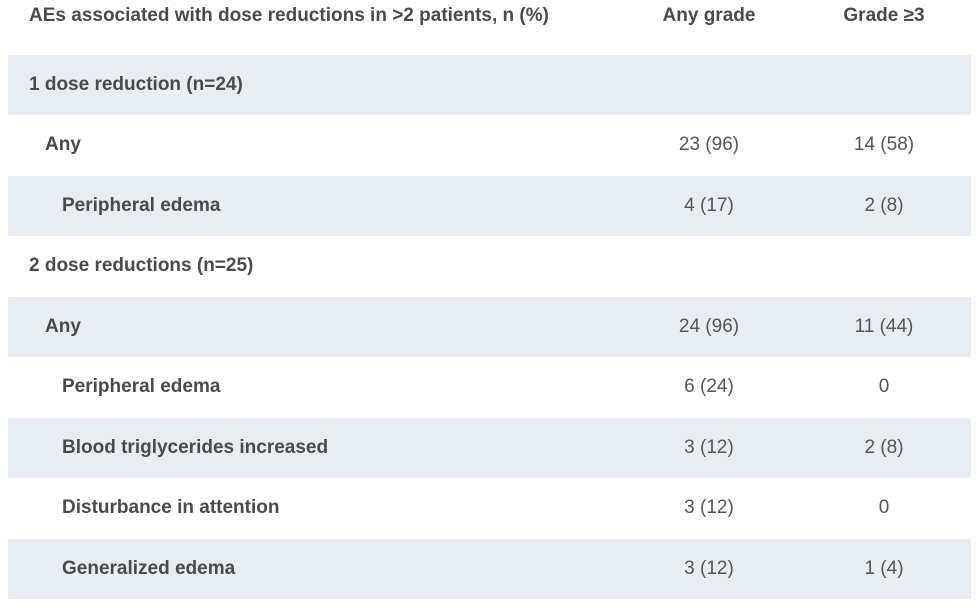 The height and width of the screenshot is (611, 977). I want to click on row-label: 1 dose reduction (n=24), so click(136, 84).